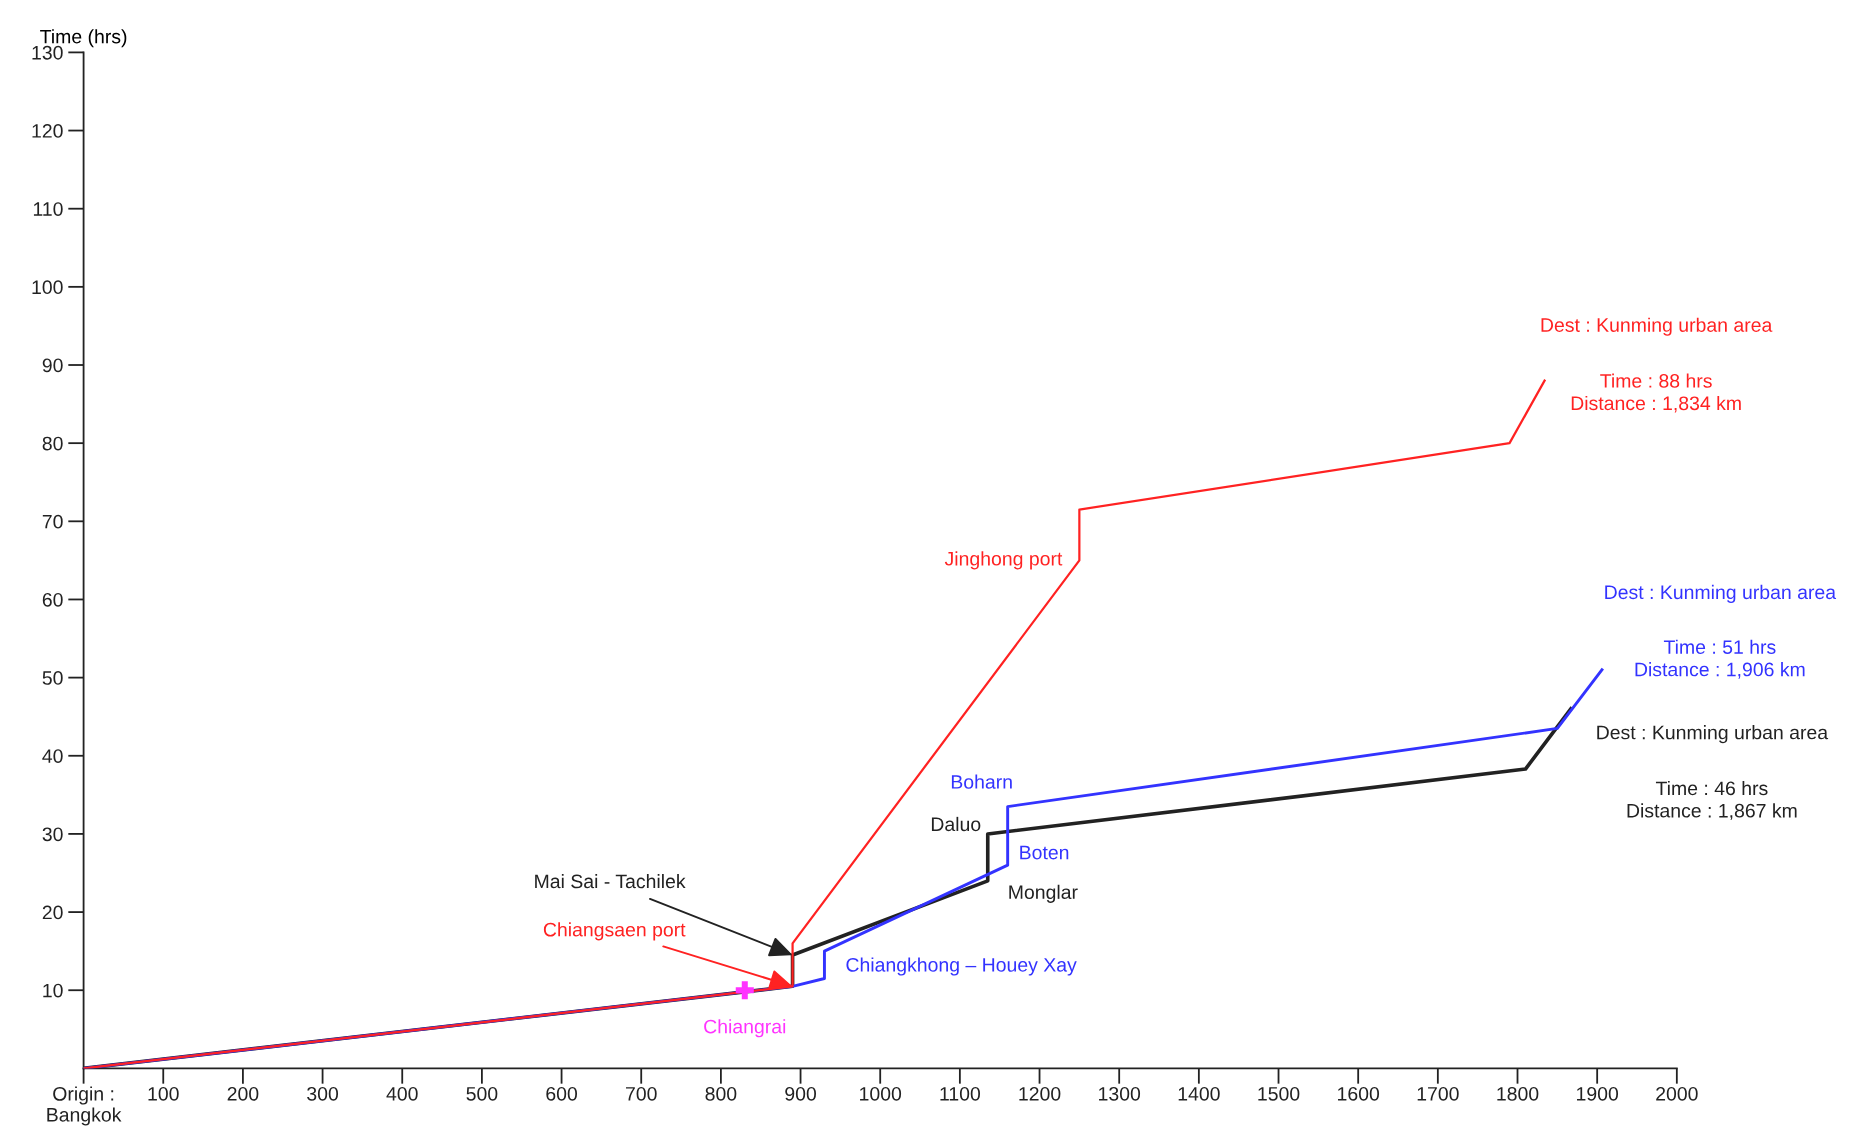 The width and height of the screenshot is (1870, 1139). Describe the element at coordinates (52, 912) in the screenshot. I see `y-tick-label: 20` at that location.